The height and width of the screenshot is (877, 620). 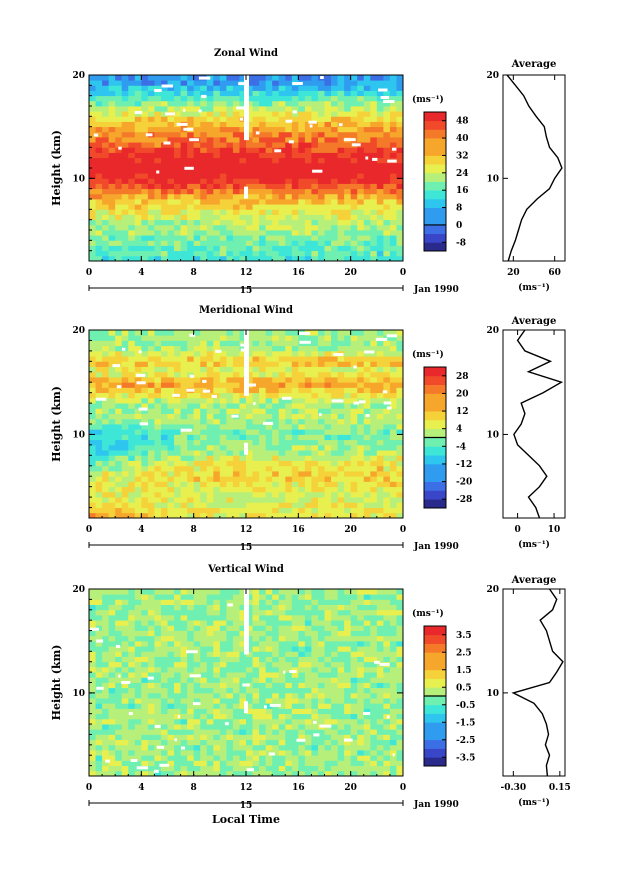 What do you see at coordinates (492, 331) in the screenshot?
I see `average-y-tick-label: 20` at bounding box center [492, 331].